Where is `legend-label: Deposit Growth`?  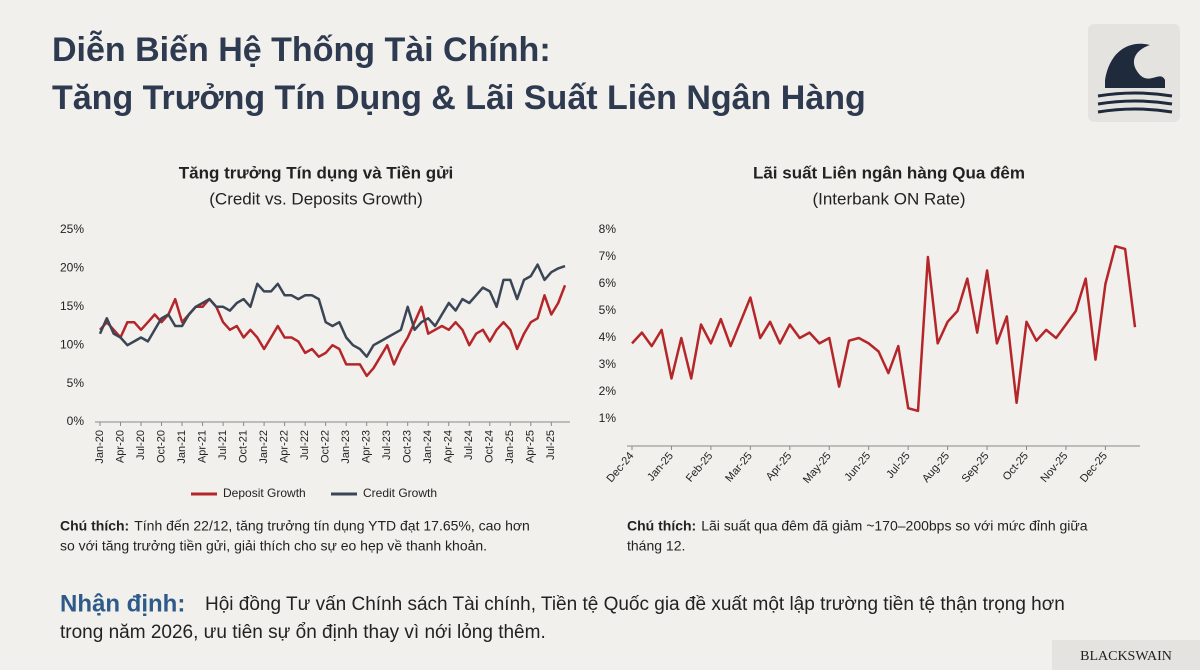
legend-label: Deposit Growth is located at coordinates (264, 493).